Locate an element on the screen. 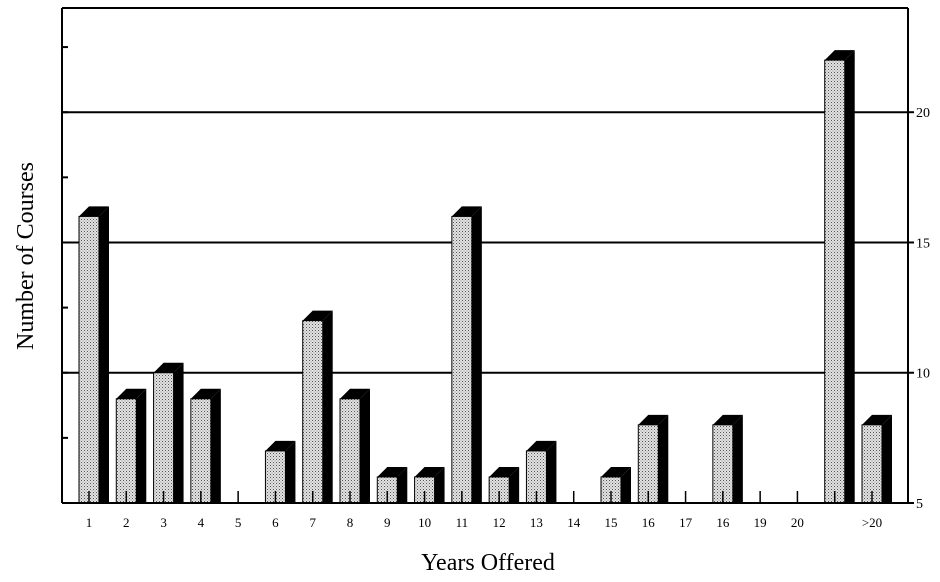 The height and width of the screenshot is (582, 940). x-tick-label: 2 is located at coordinates (126, 522).